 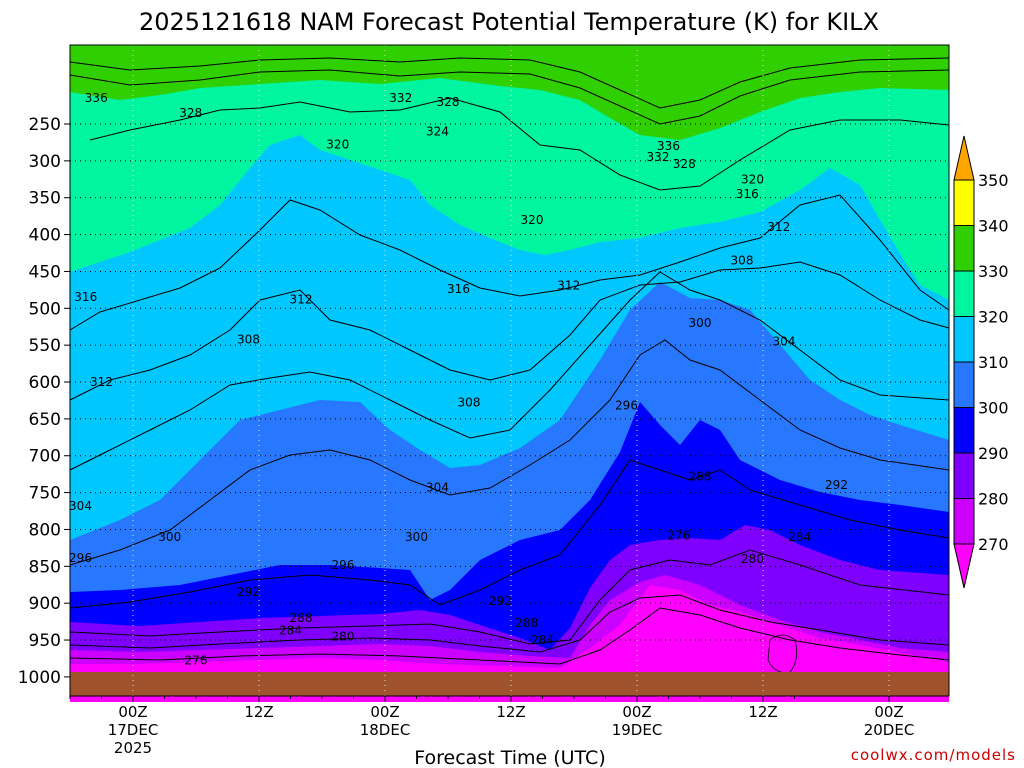 What do you see at coordinates (993, 226) in the screenshot?
I see `colorbar-label: 340` at bounding box center [993, 226].